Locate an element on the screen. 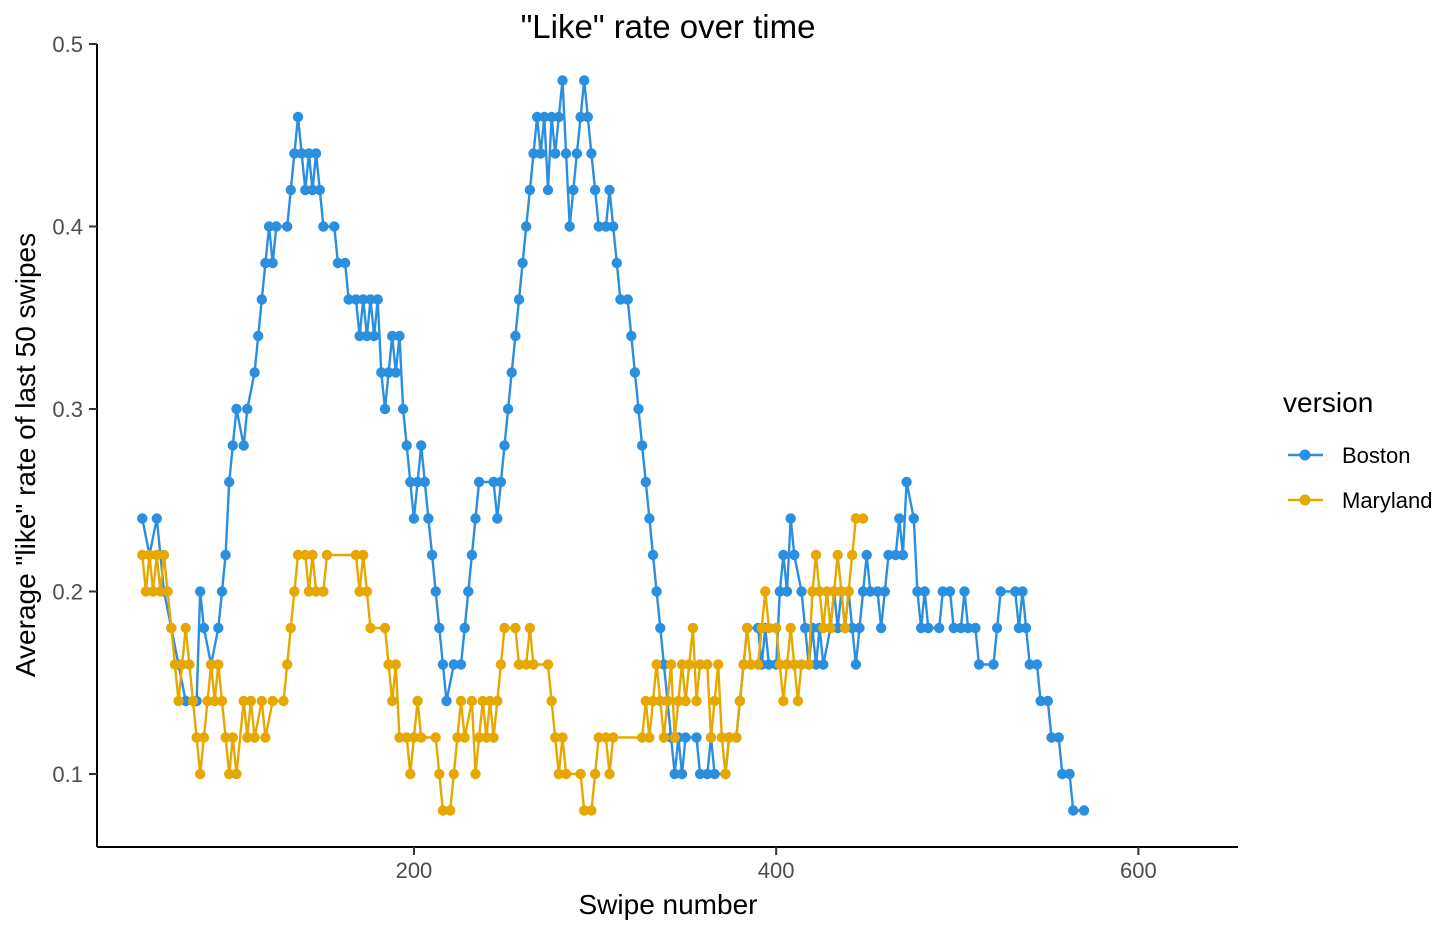 Image resolution: width=1456 pixels, height=927 pixels. legend-item-maryland: Maryland is located at coordinates (1360, 500).